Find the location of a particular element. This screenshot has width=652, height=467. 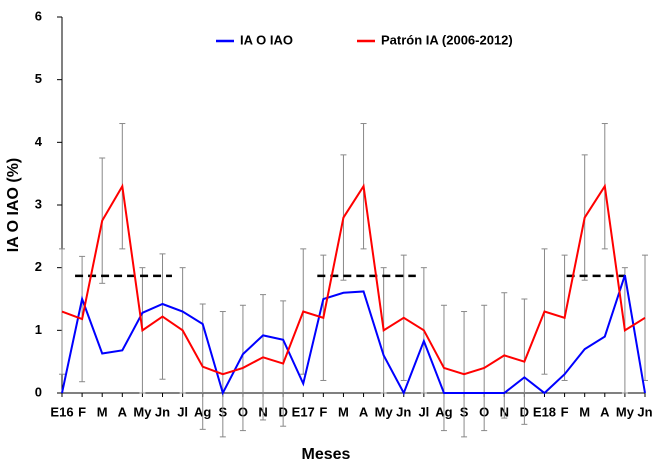

y-axis-title: IA O IAO (%) is located at coordinates (13, 205).